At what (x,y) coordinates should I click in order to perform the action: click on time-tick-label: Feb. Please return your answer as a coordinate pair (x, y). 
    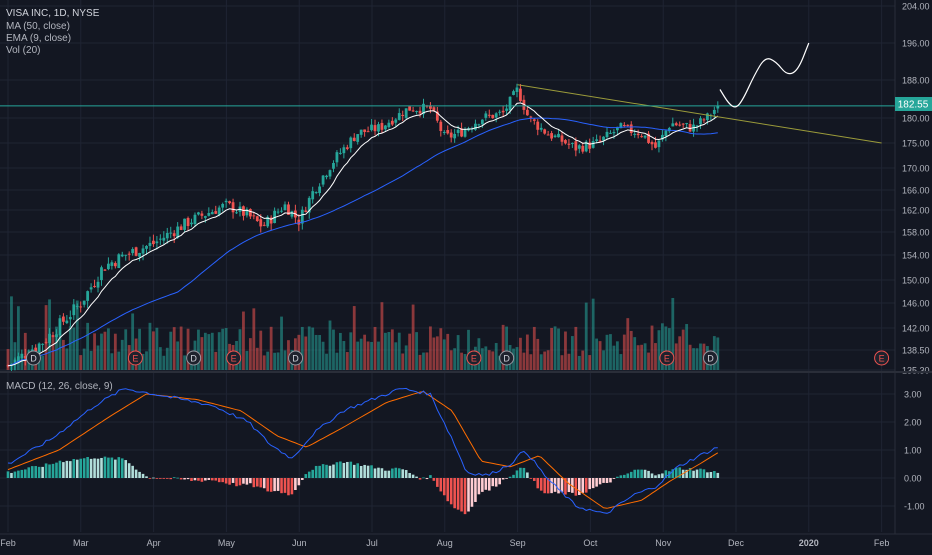
    Looking at the image, I should click on (882, 543).